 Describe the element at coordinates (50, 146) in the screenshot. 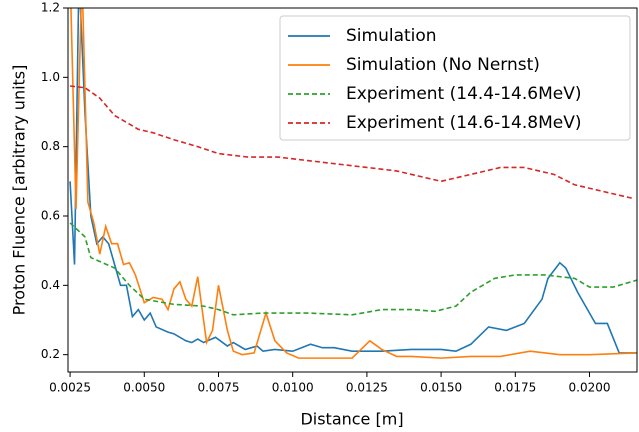

I see `y-tick-label: 0.8` at that location.